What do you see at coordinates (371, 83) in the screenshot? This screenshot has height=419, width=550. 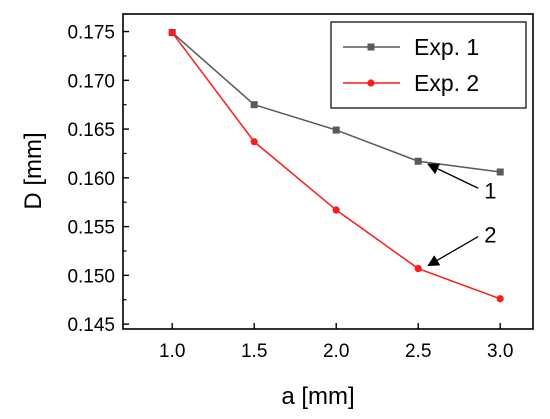 I see `legend-marker-exp2` at bounding box center [371, 83].